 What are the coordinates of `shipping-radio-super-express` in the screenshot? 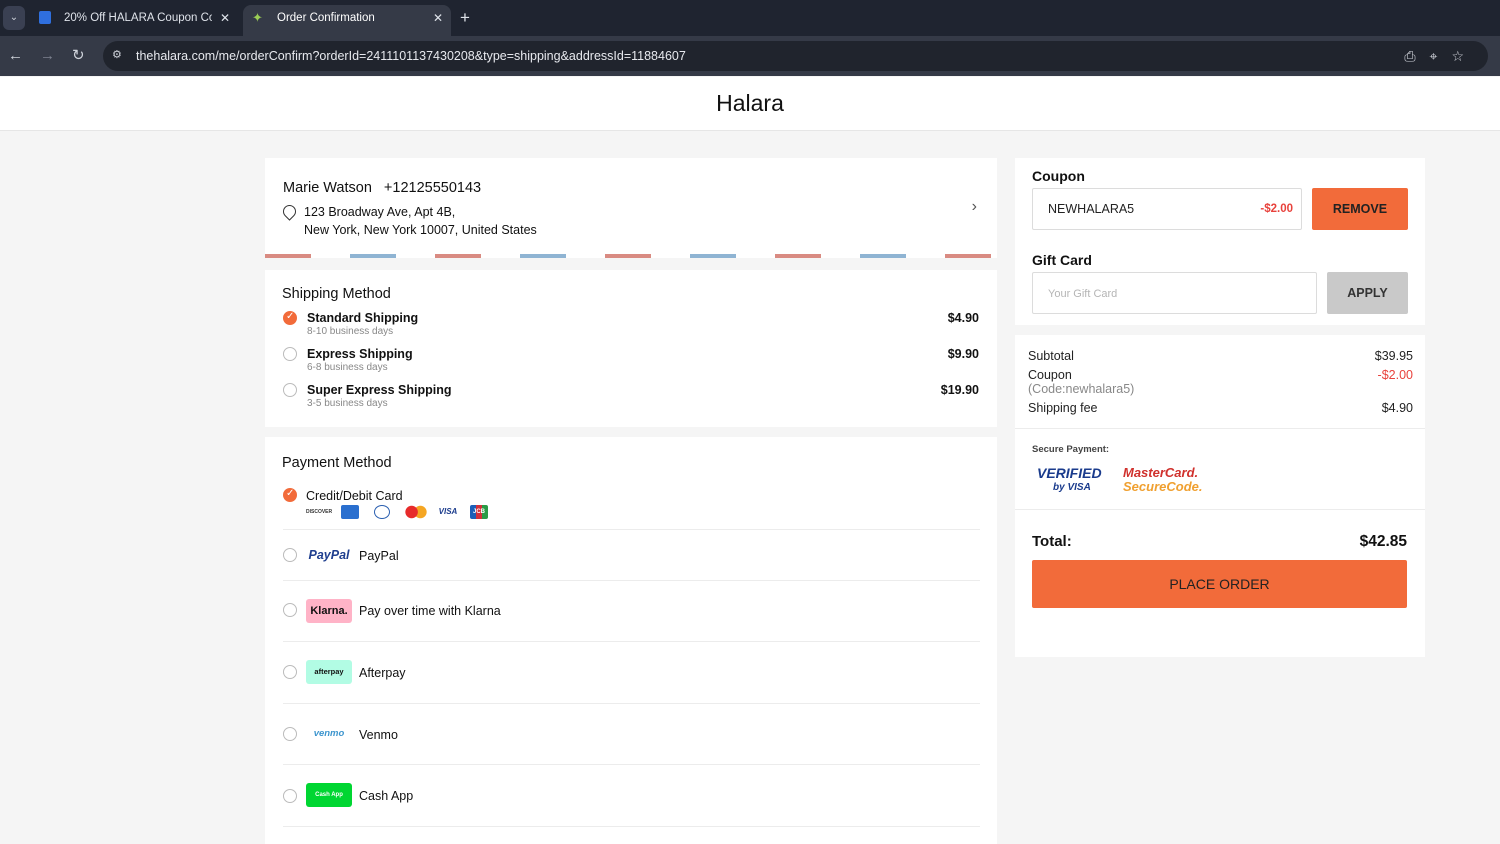 It's located at (290, 390).